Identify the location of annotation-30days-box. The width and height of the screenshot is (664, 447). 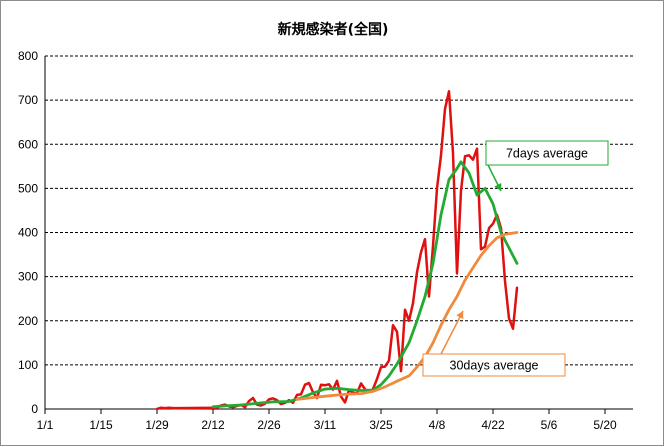
(494, 365).